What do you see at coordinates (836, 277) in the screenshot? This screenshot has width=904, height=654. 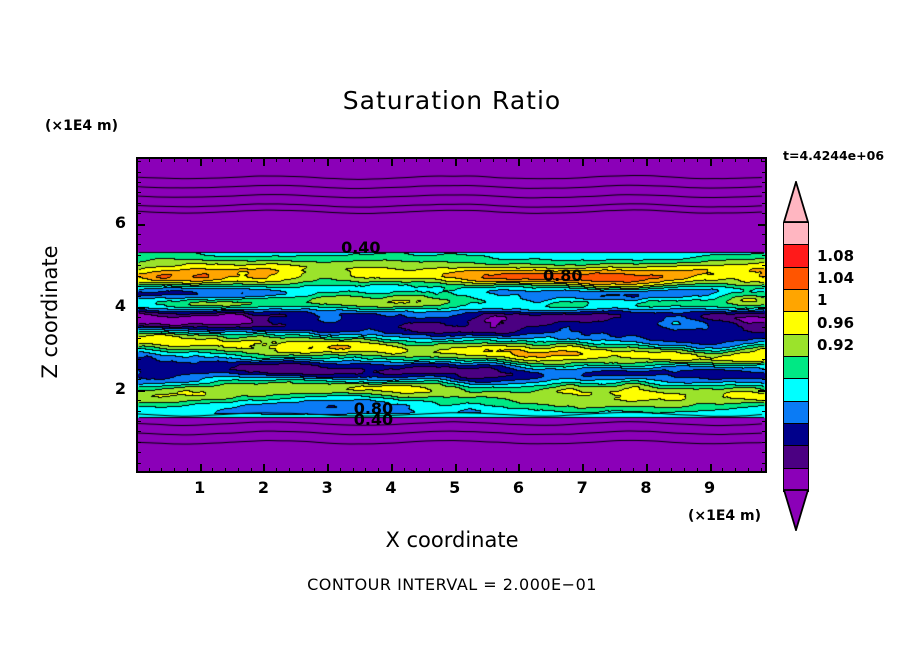 I see `colorbar-tick-label: 1.04` at bounding box center [836, 277].